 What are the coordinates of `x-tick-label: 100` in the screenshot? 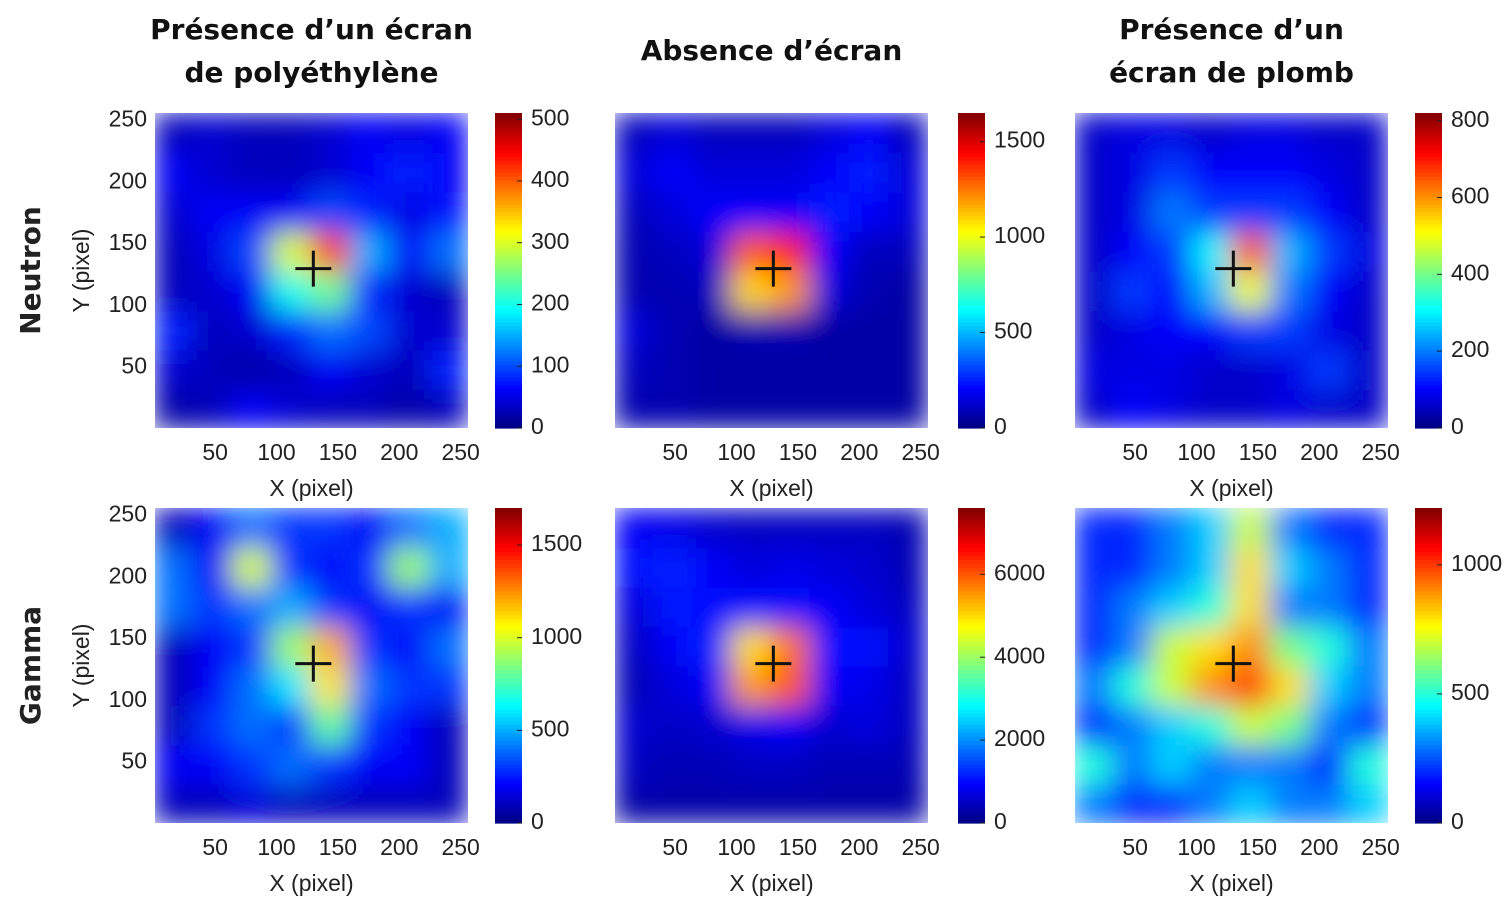 It's located at (1196, 452).